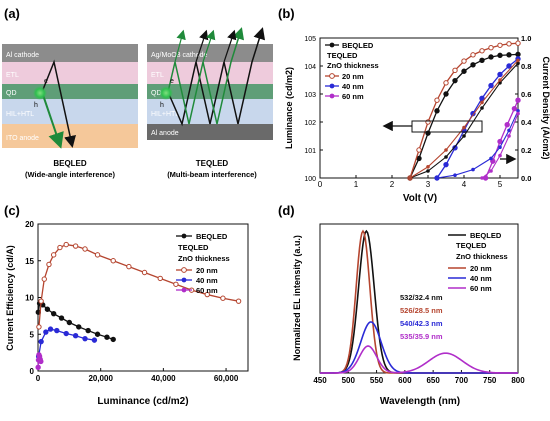 The width and height of the screenshot is (550, 421). I want to click on b-xlabel: Volt (V), so click(420, 198).